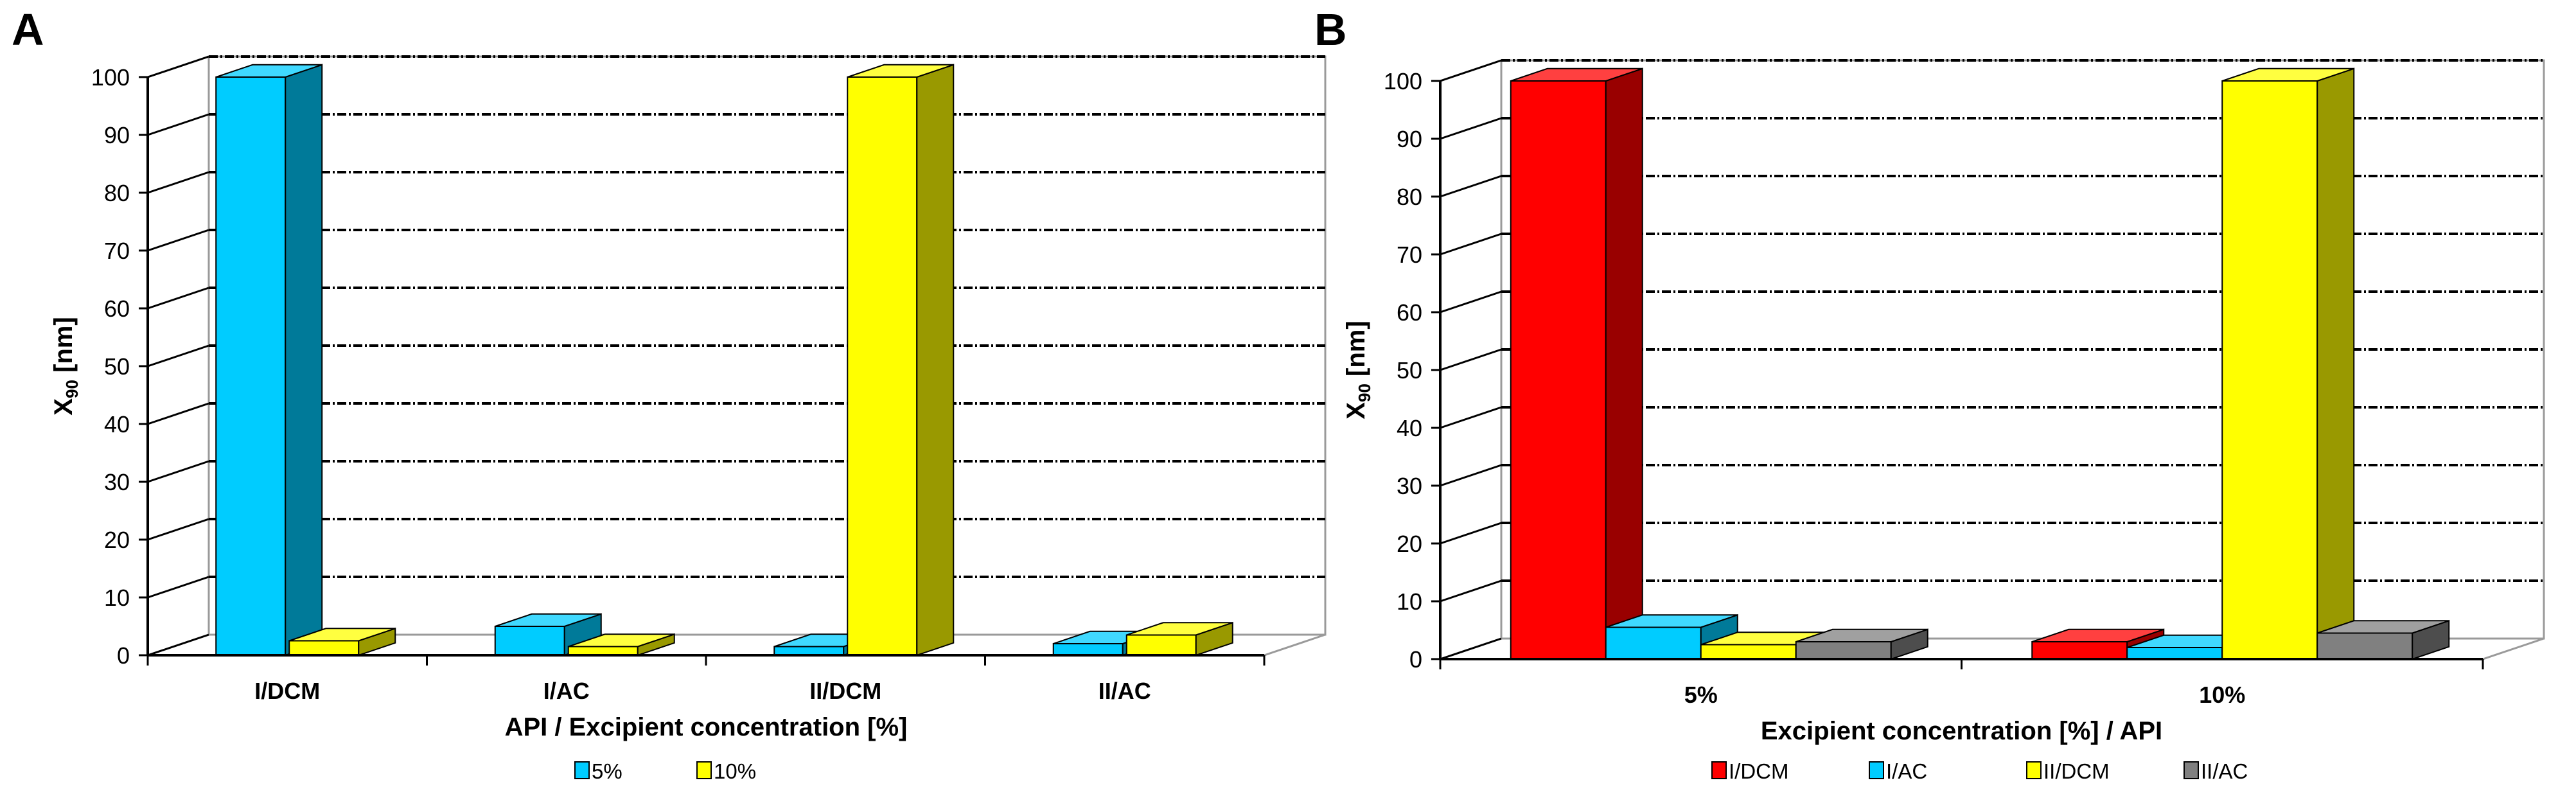  What do you see at coordinates (735, 771) in the screenshot?
I see `legend-label: 10%` at bounding box center [735, 771].